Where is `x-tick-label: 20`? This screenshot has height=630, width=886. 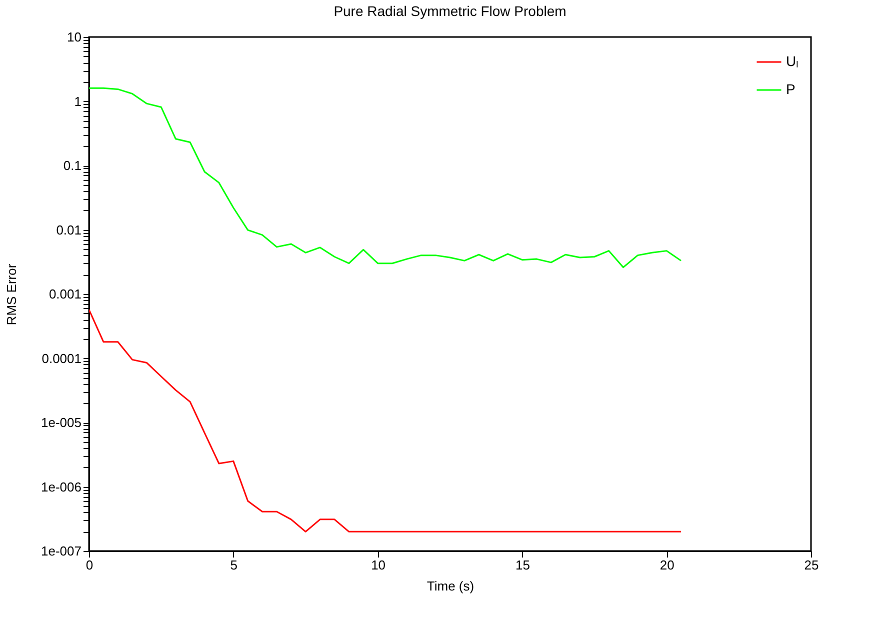
x-tick-label: 20 is located at coordinates (667, 565).